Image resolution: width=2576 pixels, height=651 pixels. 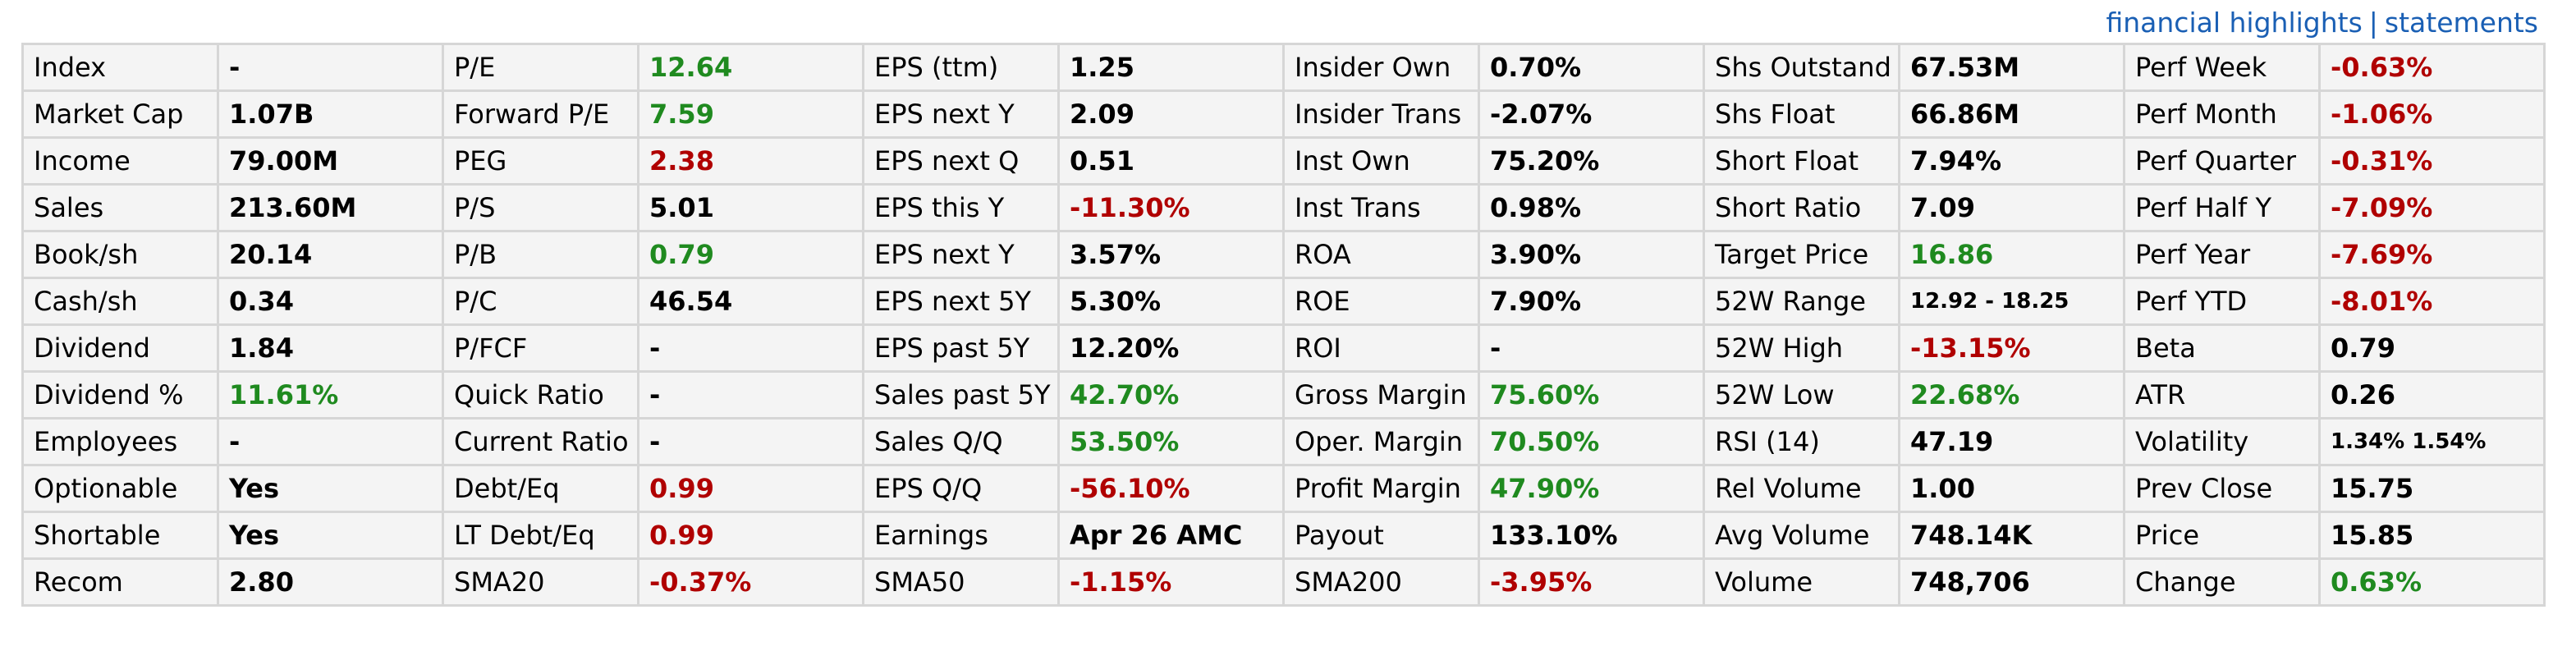 What do you see at coordinates (2432, 394) in the screenshot?
I see `metric-value: 0.26` at bounding box center [2432, 394].